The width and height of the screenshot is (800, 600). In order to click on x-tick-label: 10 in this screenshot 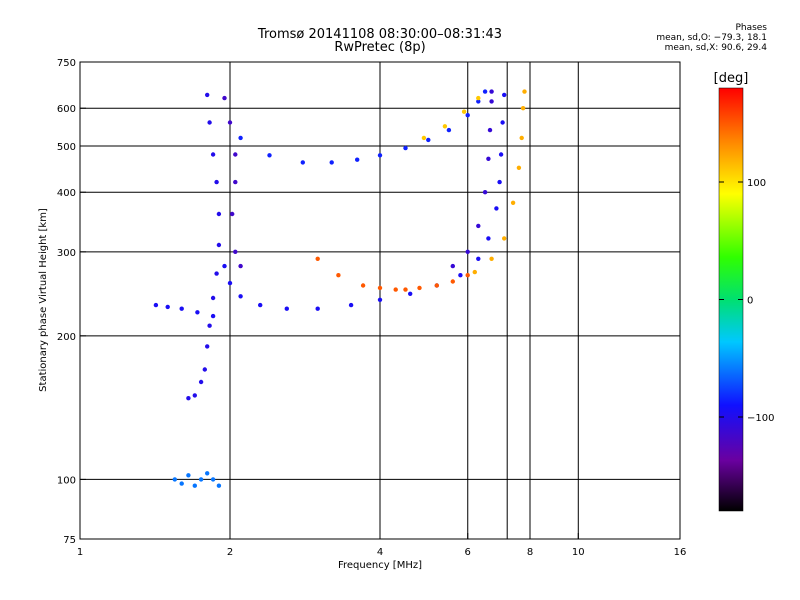, I will do `click(578, 552)`.